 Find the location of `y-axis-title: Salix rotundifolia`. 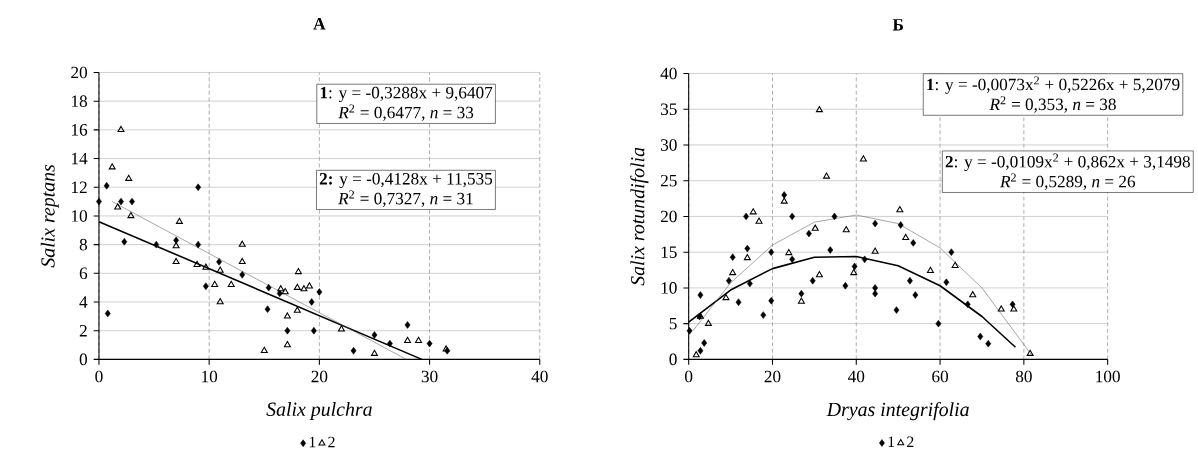

y-axis-title: Salix rotundifolia is located at coordinates (639, 216).